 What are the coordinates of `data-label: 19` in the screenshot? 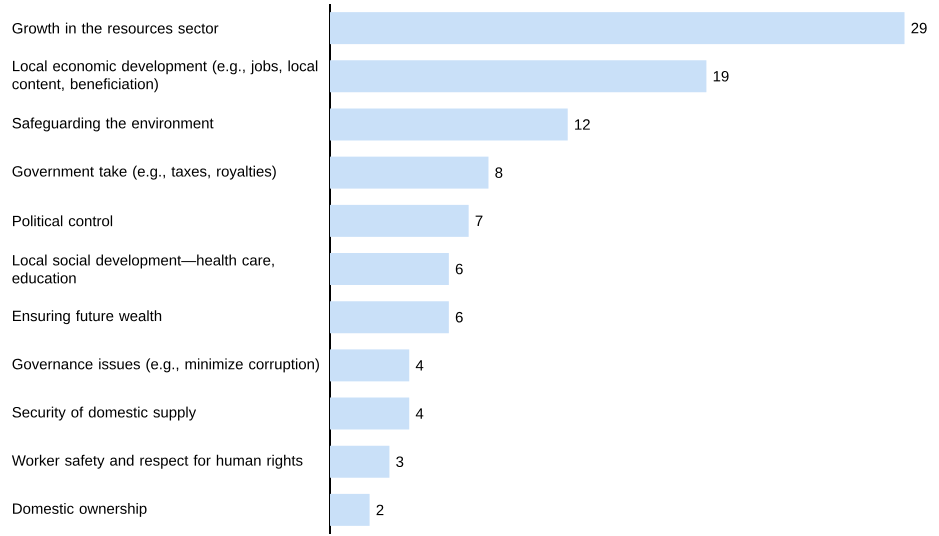 It's located at (721, 76).